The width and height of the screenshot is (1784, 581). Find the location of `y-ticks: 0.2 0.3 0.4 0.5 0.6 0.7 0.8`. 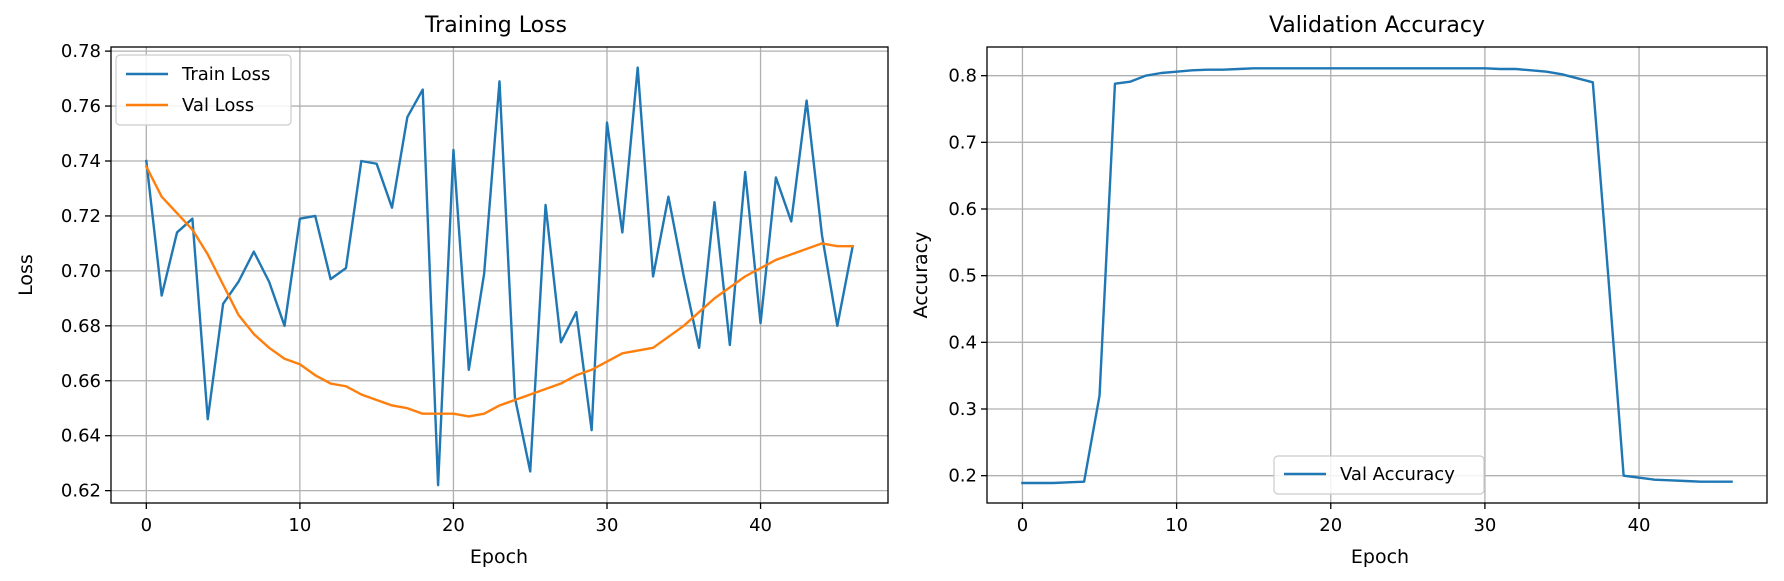

y-ticks: 0.2 0.3 0.4 0.5 0.6 0.7 0.8 is located at coordinates (967, 276).